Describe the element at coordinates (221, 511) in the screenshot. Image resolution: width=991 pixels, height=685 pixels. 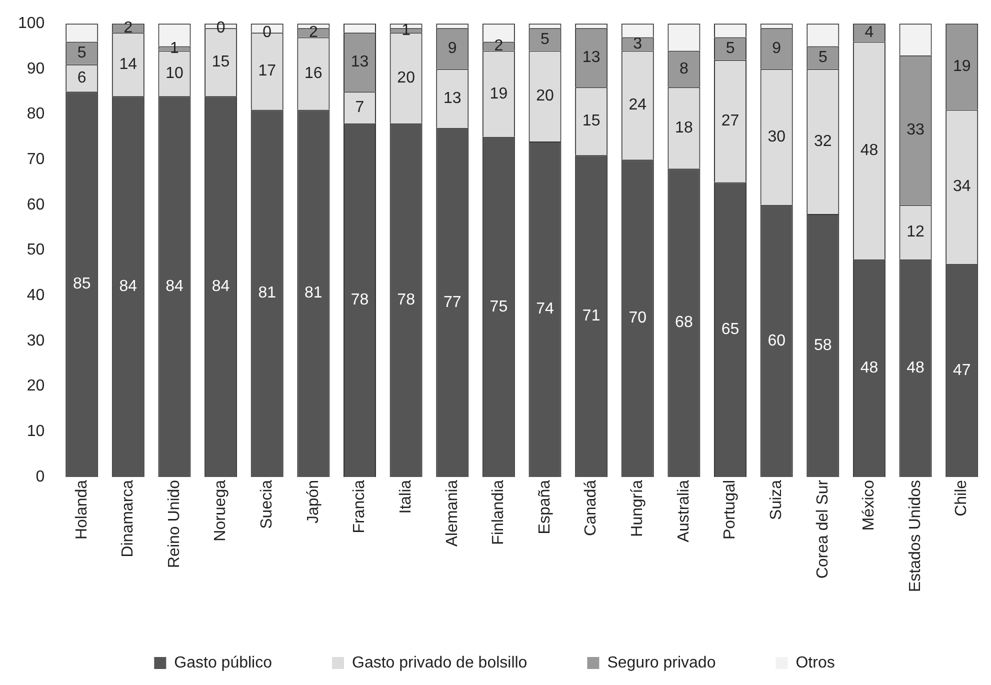
I see `x-tick-label: Noruega` at that location.